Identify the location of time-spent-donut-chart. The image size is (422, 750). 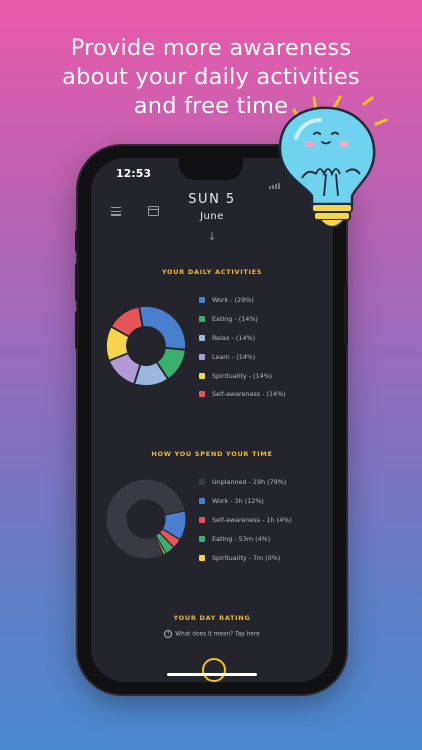
(146, 519).